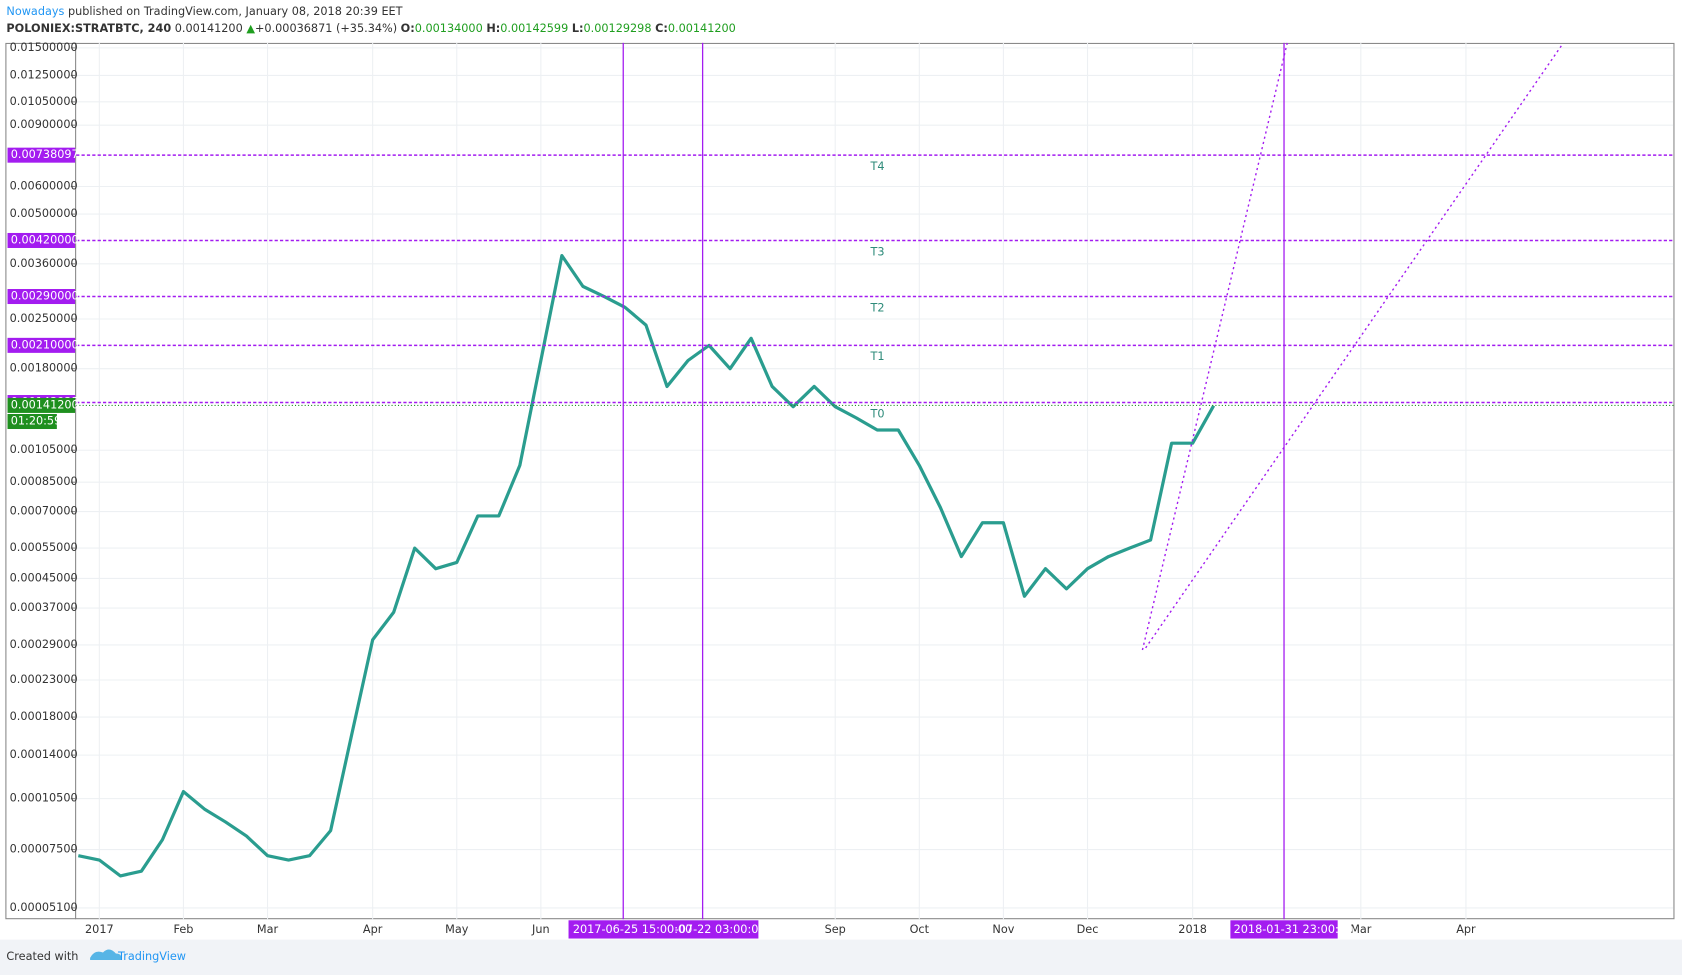 The width and height of the screenshot is (1682, 975). Describe the element at coordinates (44, 577) in the screenshot. I see `y-tick-label: 0.00045000` at that location.